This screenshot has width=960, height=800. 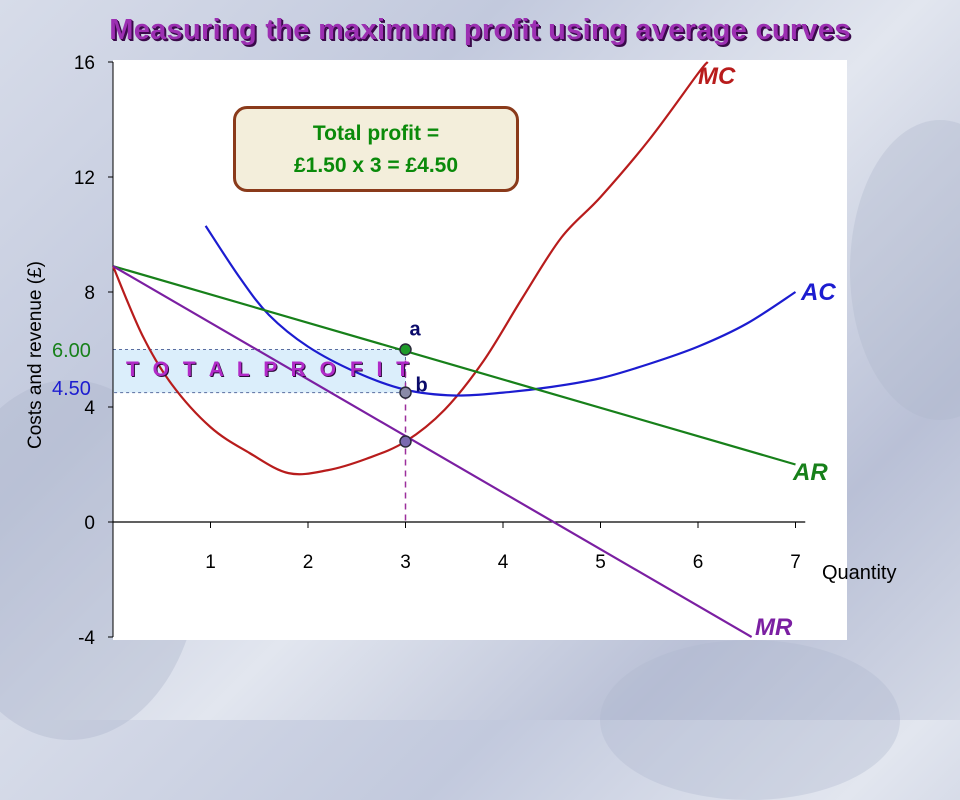 What do you see at coordinates (600, 562) in the screenshot?
I see `x-tick-label: 5` at bounding box center [600, 562].